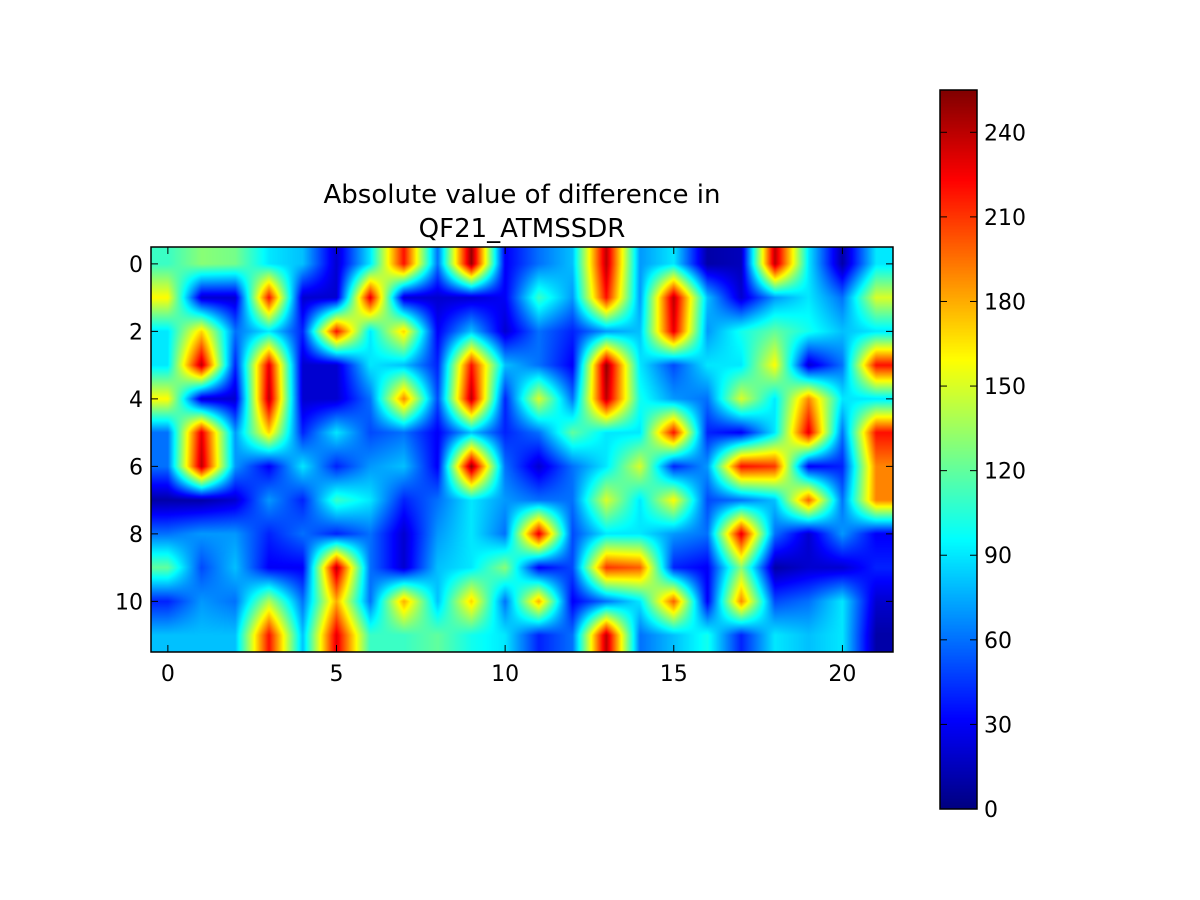  Describe the element at coordinates (842, 674) in the screenshot. I see `x-tick-label: 20` at that location.